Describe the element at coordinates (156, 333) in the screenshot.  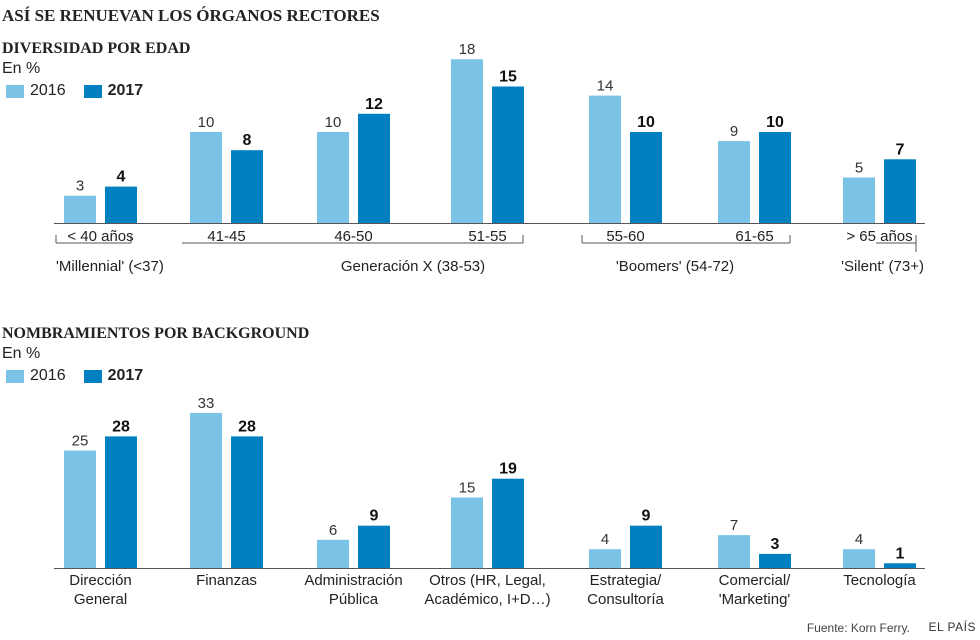
I see `chart2-title: NOMBRAMIENTOS POR BACKGROUND` at that location.